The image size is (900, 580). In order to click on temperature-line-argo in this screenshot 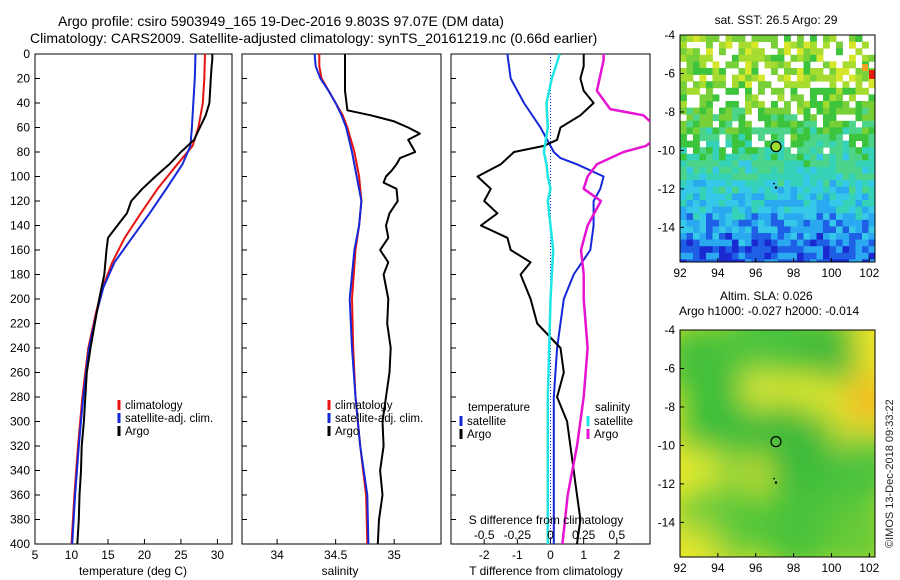, I will do `click(145, 299)`.